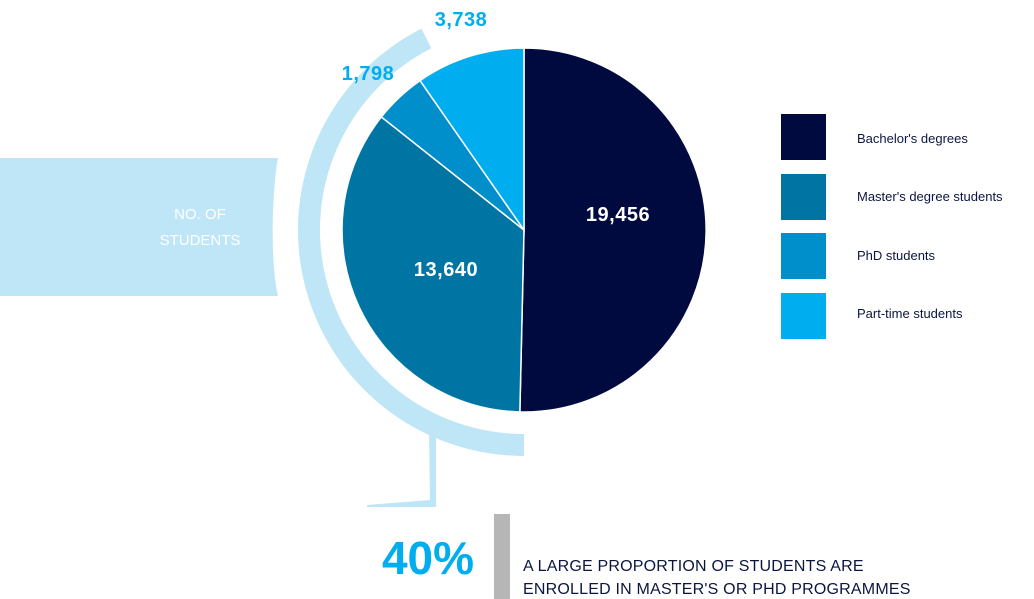 This screenshot has height=599, width=1034. Describe the element at coordinates (401, 472) in the screenshot. I see `callout-connector` at that location.